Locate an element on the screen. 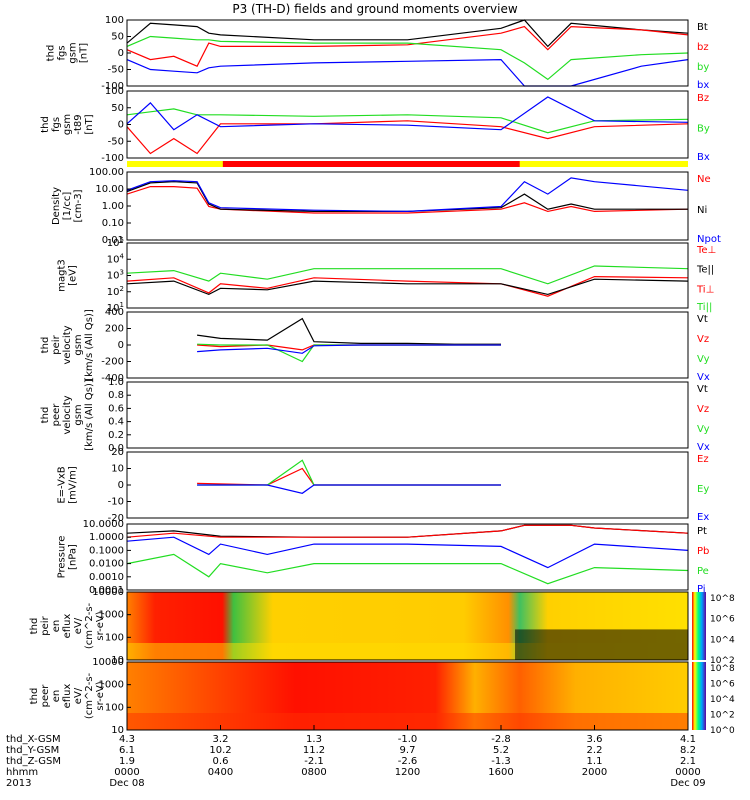 The width and height of the screenshot is (750, 800). series-bz is located at coordinates (407, 46).